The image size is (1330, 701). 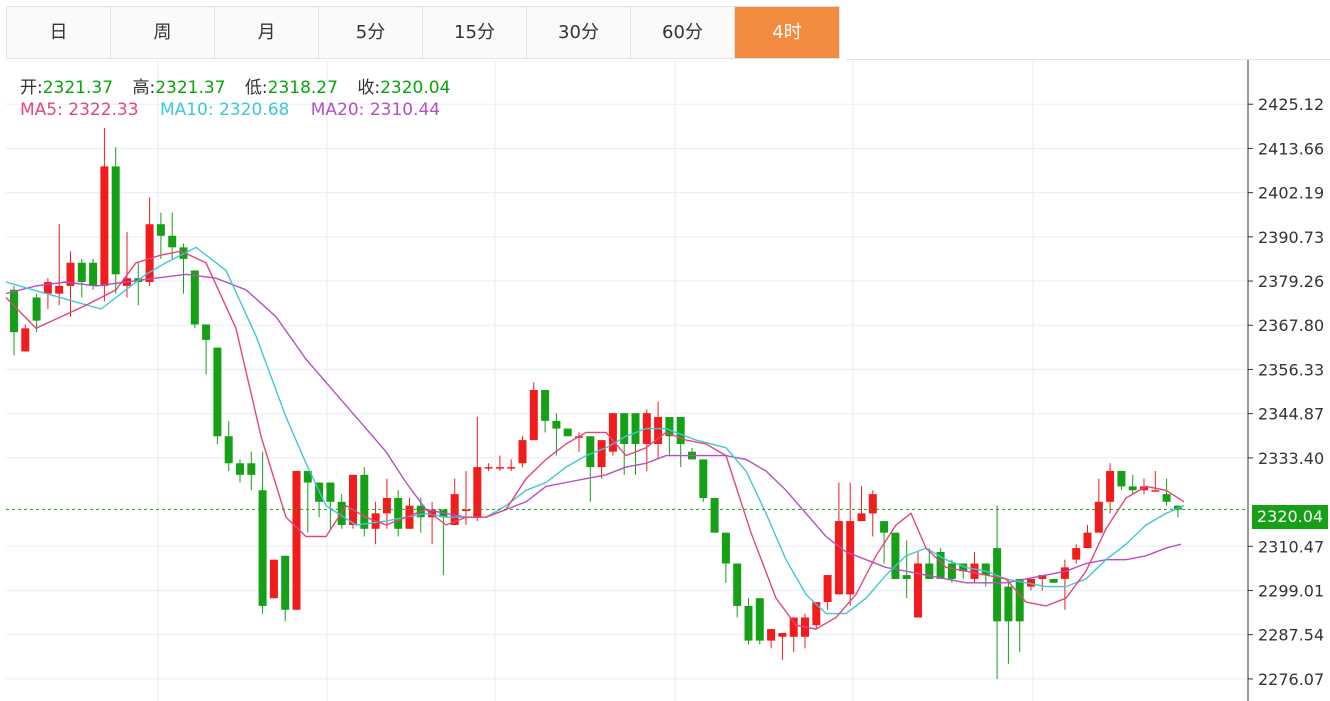 What do you see at coordinates (1291, 237) in the screenshot?
I see `y-tick-label: 2390.73` at bounding box center [1291, 237].